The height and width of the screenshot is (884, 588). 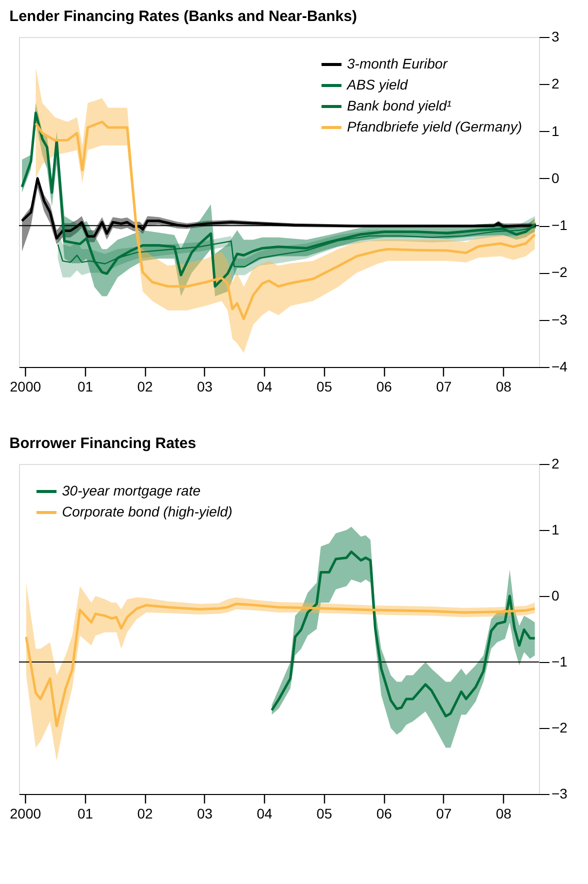 I want to click on legend-label: ABS yield, so click(x=377, y=84).